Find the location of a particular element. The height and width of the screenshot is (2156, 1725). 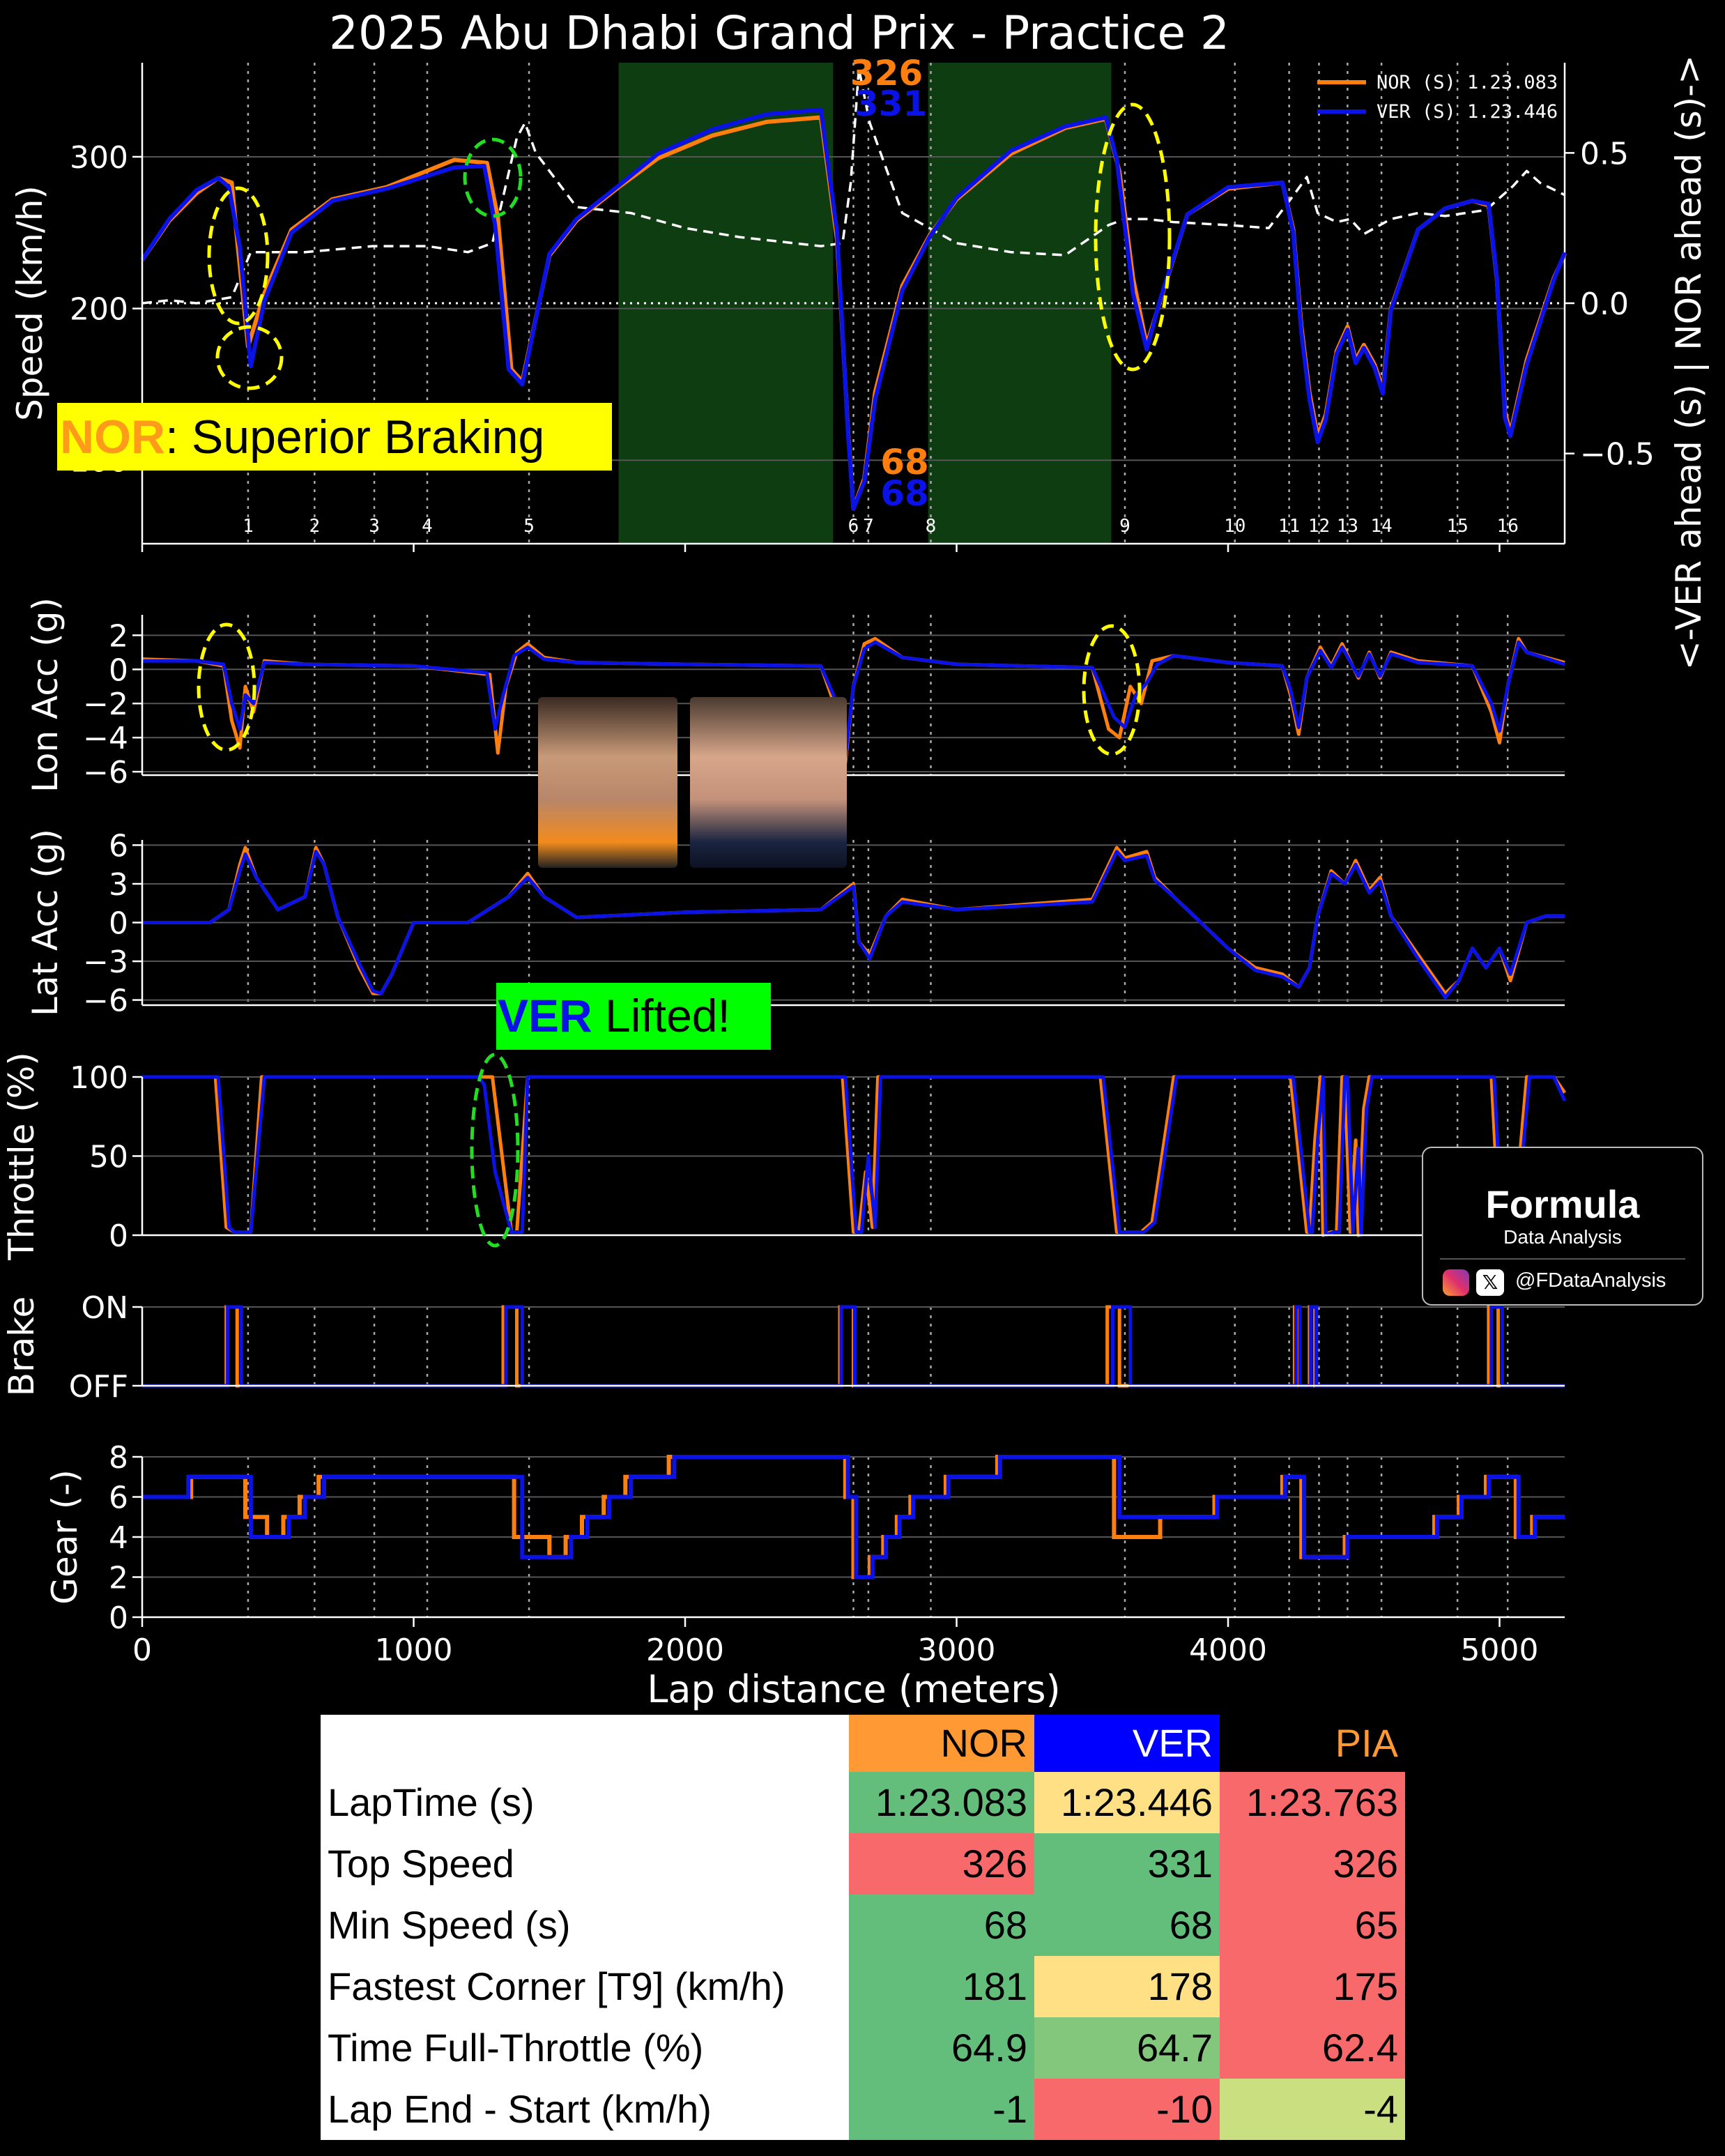

table-row: Lap End - Start (km/h) -1 -10 -4 is located at coordinates (863, 2109).